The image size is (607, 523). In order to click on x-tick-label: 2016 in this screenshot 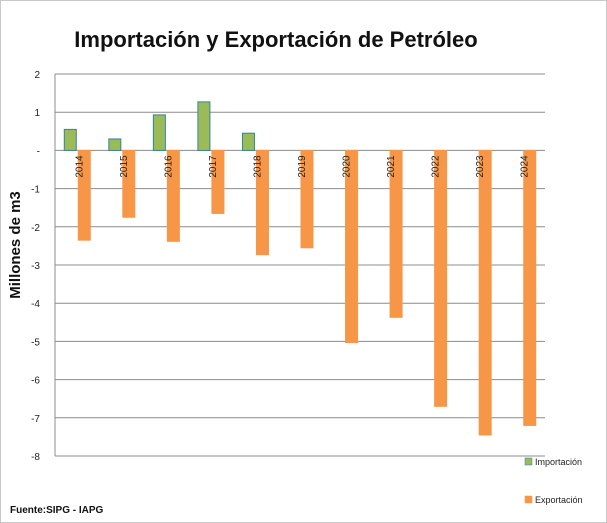, I will do `click(168, 166)`.